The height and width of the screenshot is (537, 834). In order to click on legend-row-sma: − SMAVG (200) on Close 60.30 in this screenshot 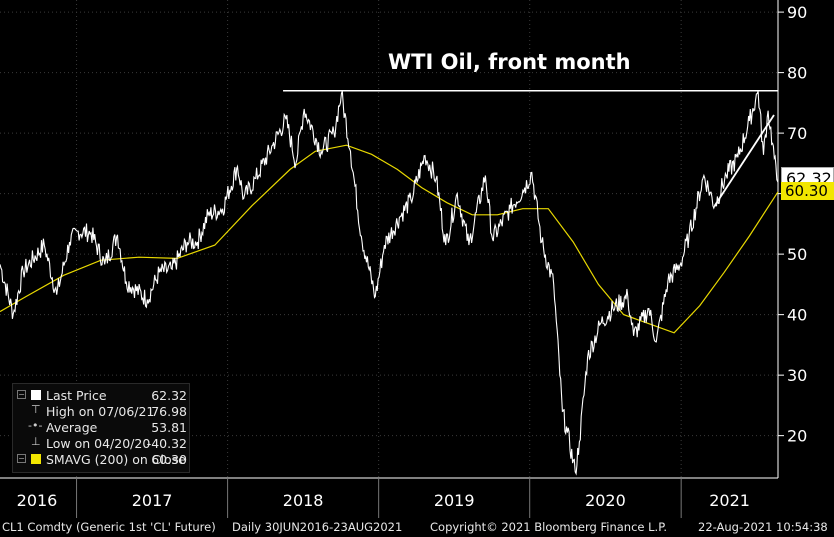, I will do `click(101, 459)`.